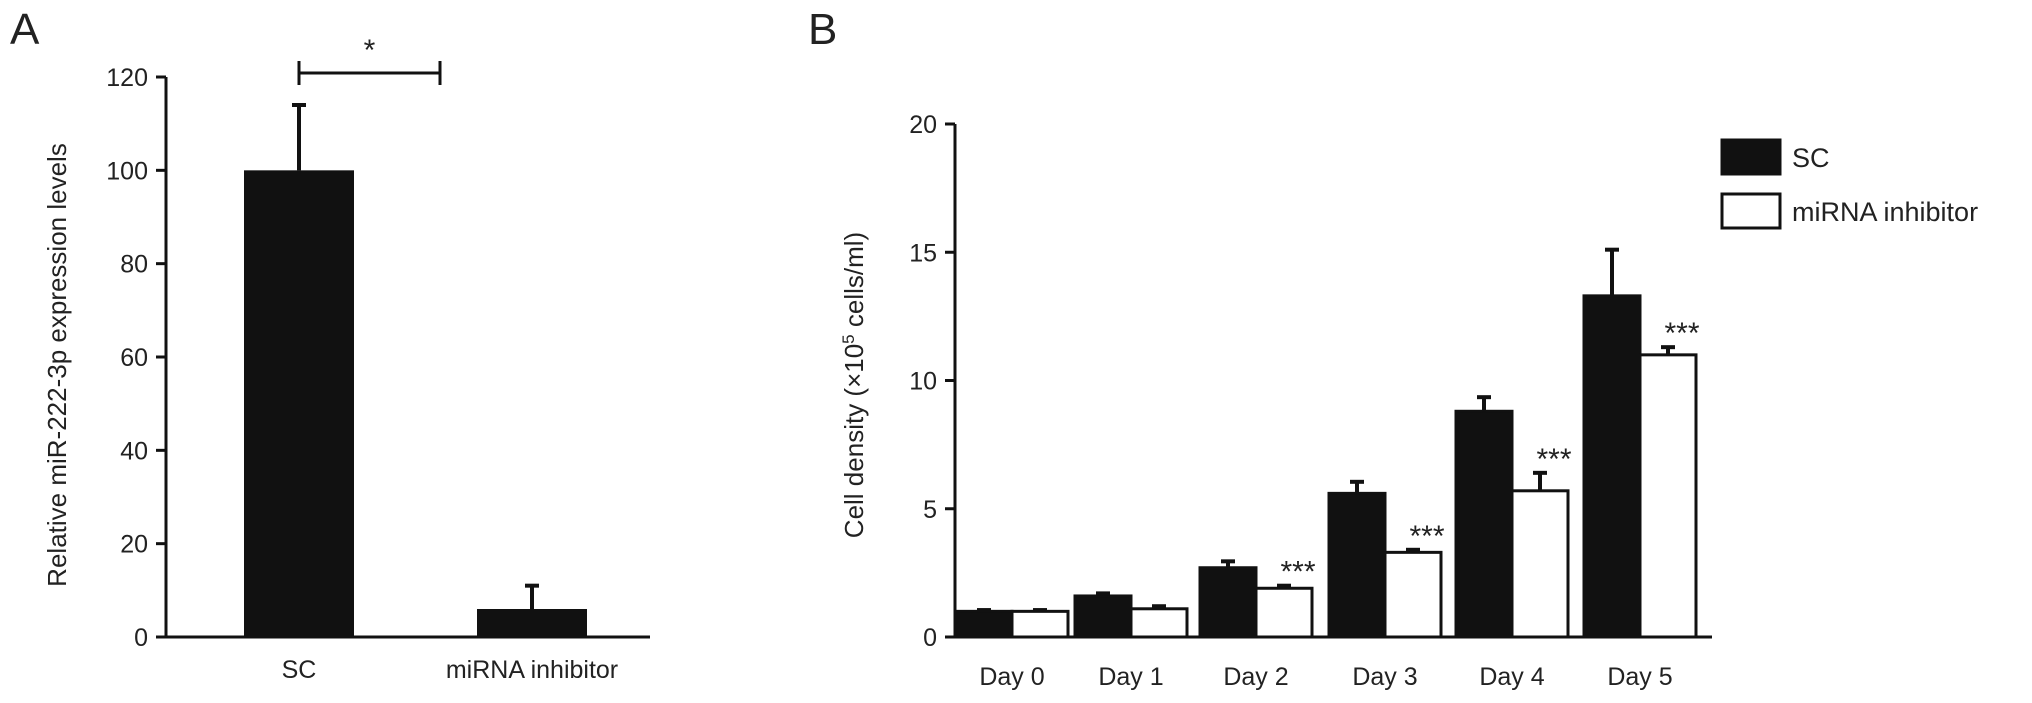  Describe the element at coordinates (57, 365) in the screenshot. I see `panel-a-y-axis-title: Relative miR-222-3p expression levels` at that location.